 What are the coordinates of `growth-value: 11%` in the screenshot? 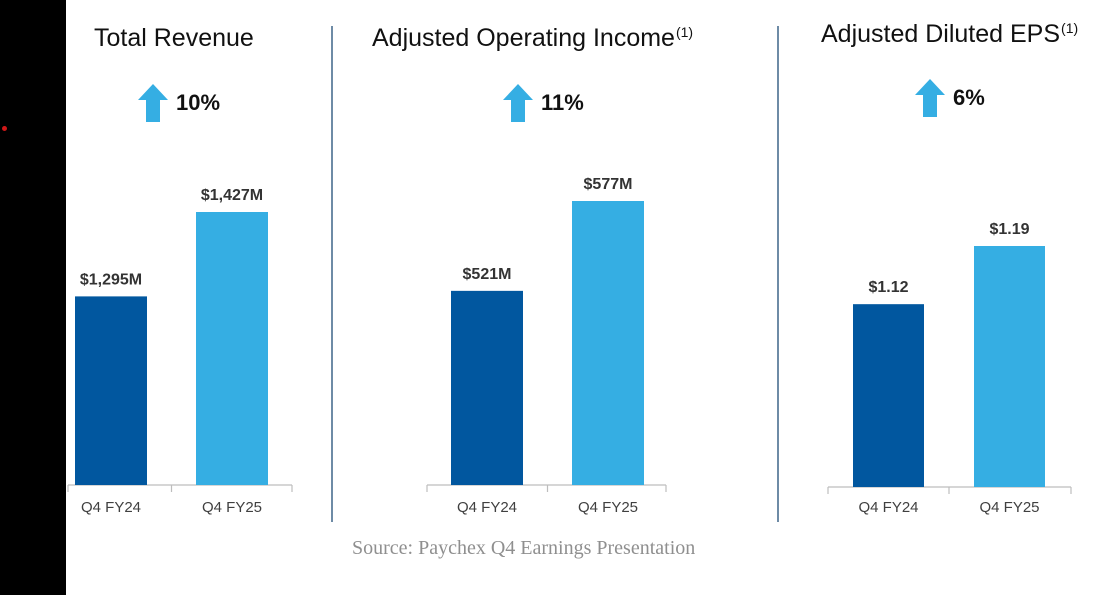 It's located at (562, 102).